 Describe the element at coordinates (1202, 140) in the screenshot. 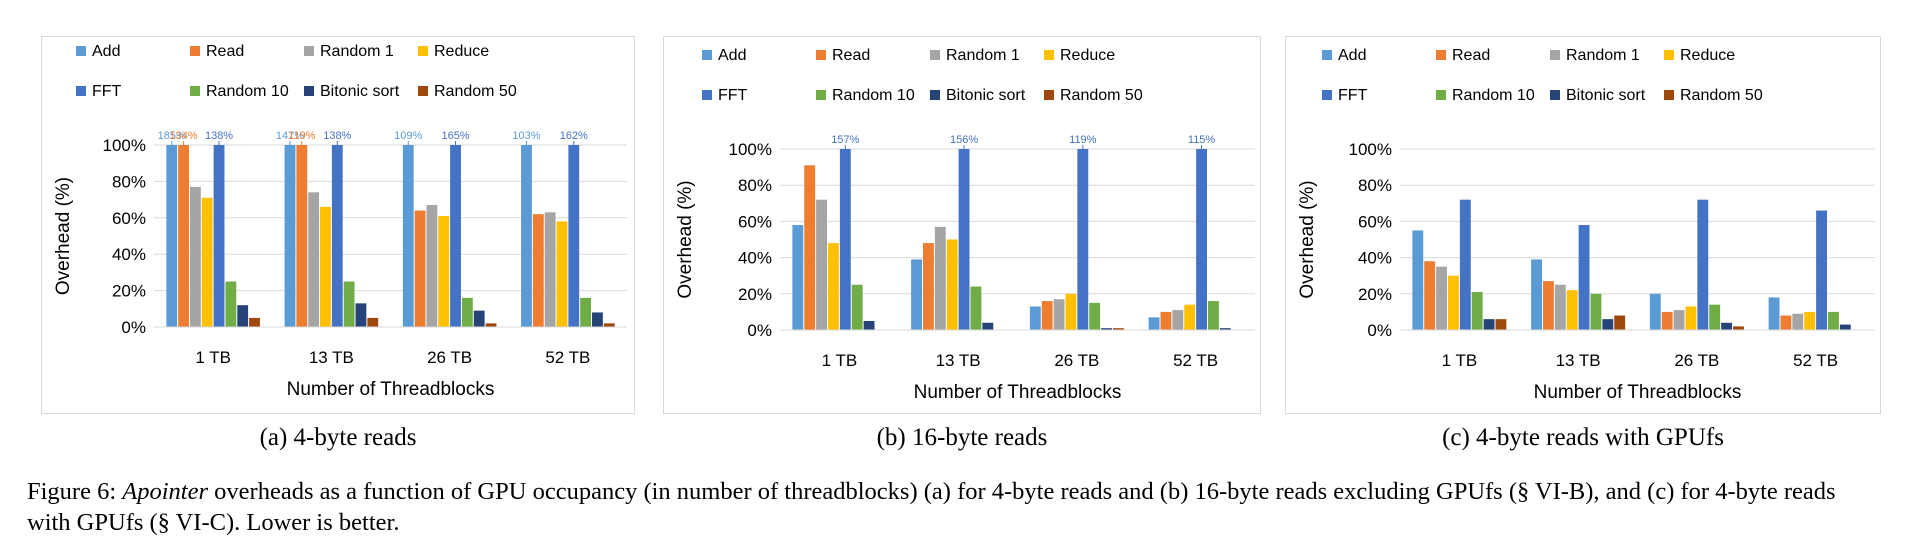

I see `data-label: 115%` at that location.